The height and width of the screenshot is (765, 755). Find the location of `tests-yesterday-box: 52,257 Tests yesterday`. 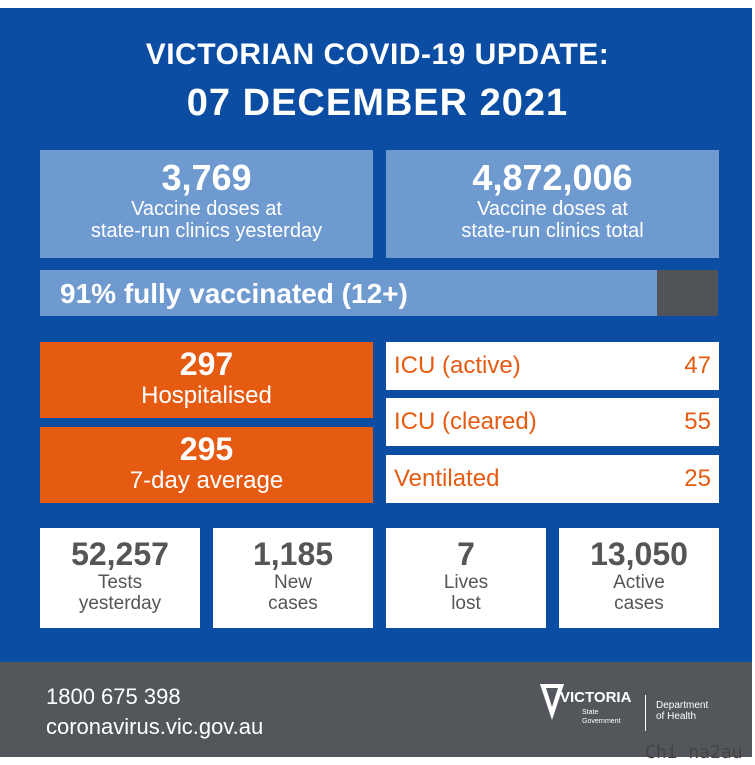

tests-yesterday-box: 52,257 Tests yesterday is located at coordinates (120, 578).